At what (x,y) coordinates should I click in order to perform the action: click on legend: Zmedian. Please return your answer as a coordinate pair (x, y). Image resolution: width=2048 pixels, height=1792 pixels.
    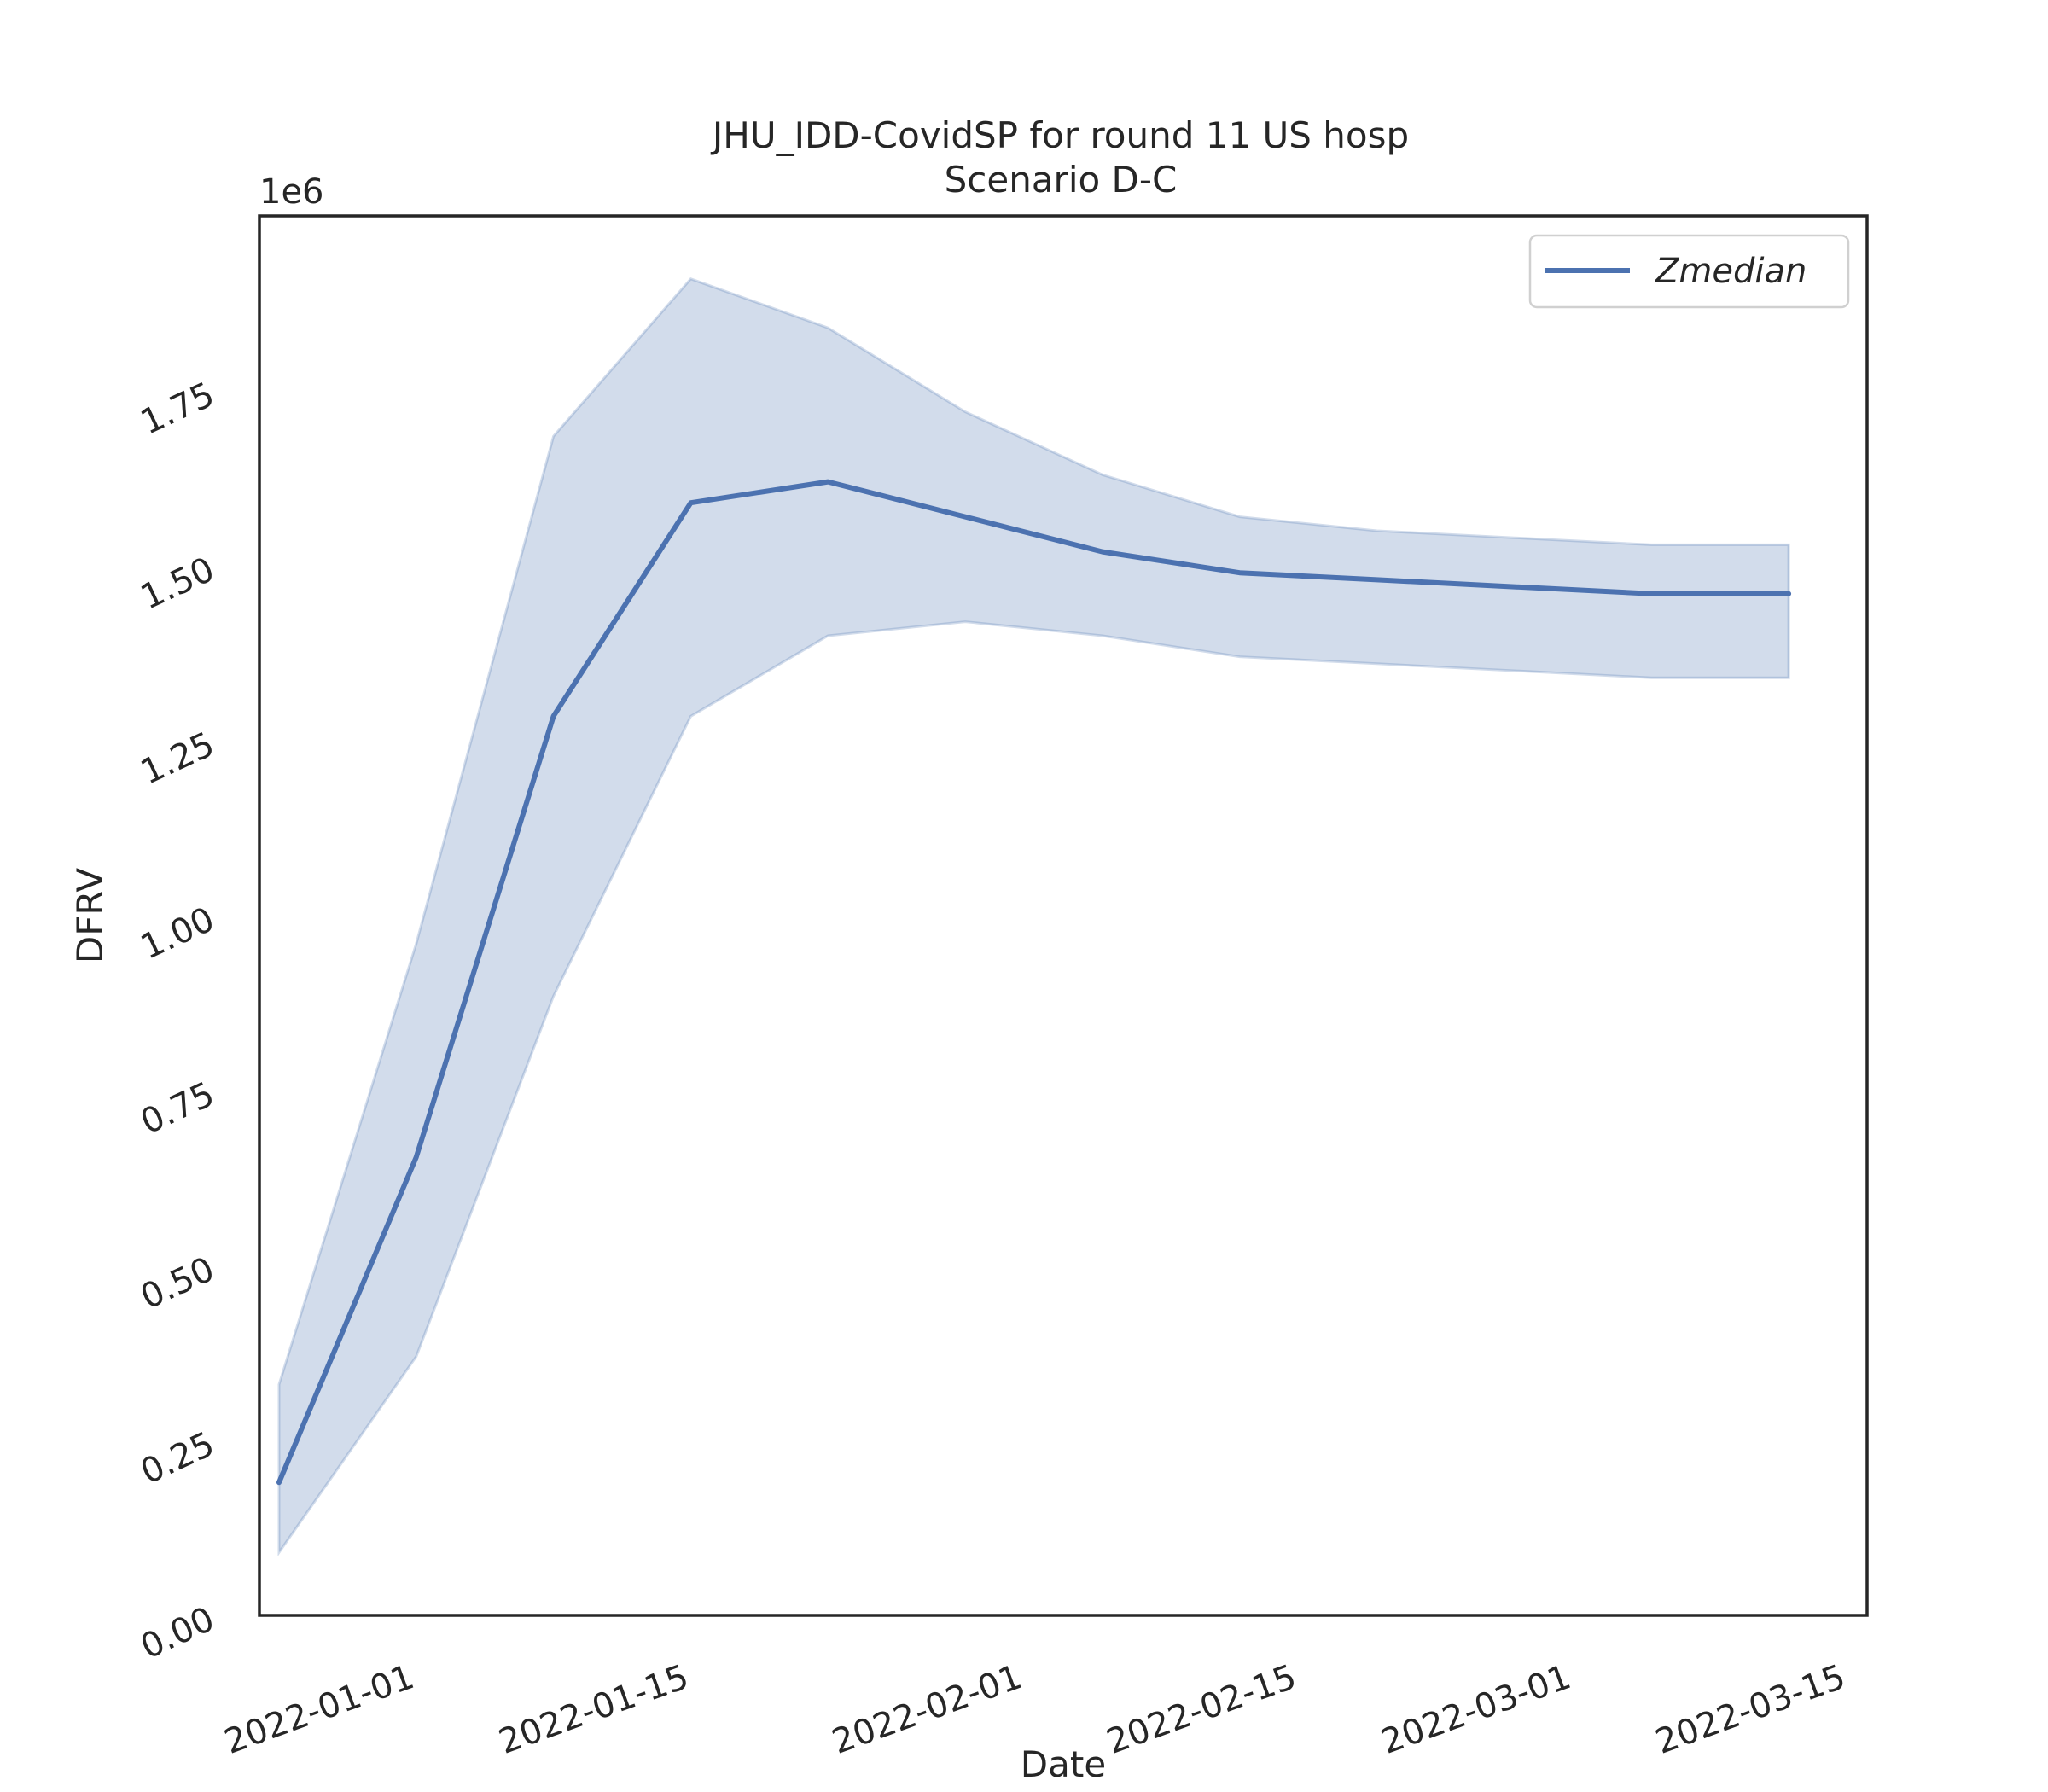
    Looking at the image, I should click on (1689, 271).